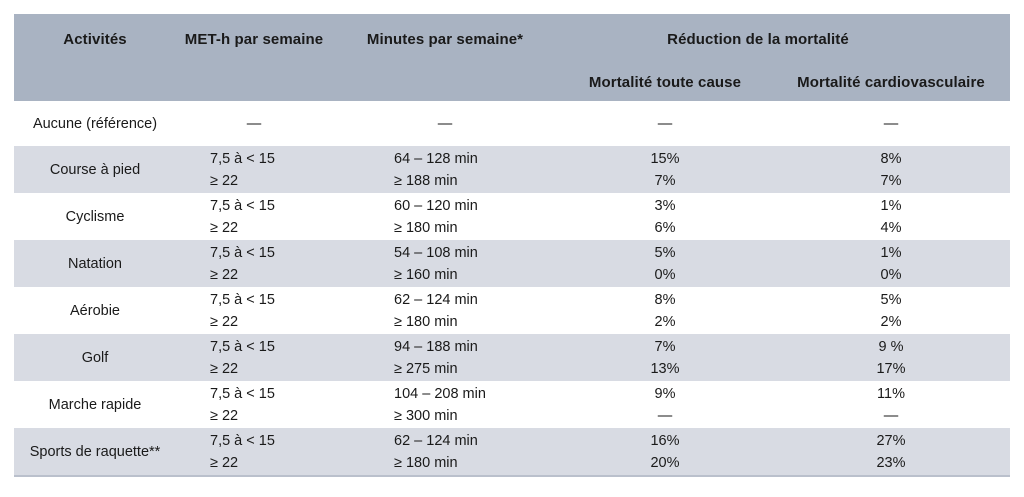 This screenshot has height=497, width=1024. Describe the element at coordinates (426, 368) in the screenshot. I see `cell-line: ≥ 275 min` at that location.